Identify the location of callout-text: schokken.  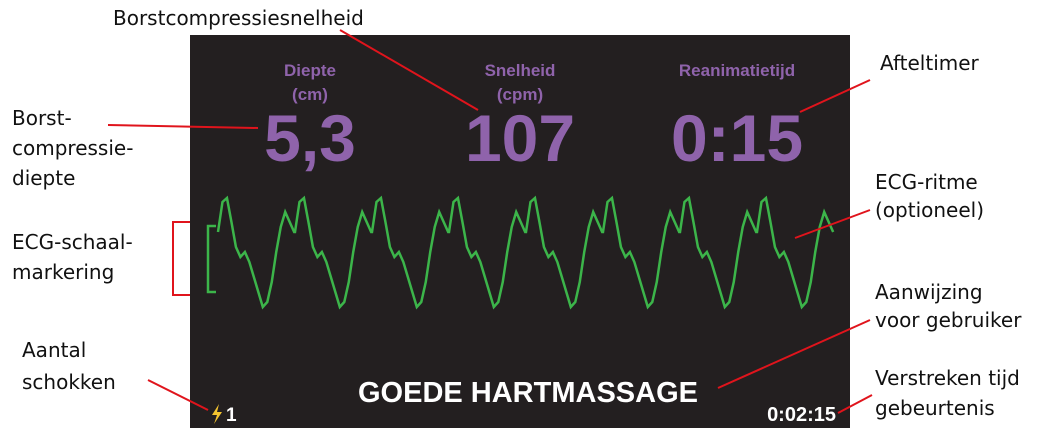
(69, 382).